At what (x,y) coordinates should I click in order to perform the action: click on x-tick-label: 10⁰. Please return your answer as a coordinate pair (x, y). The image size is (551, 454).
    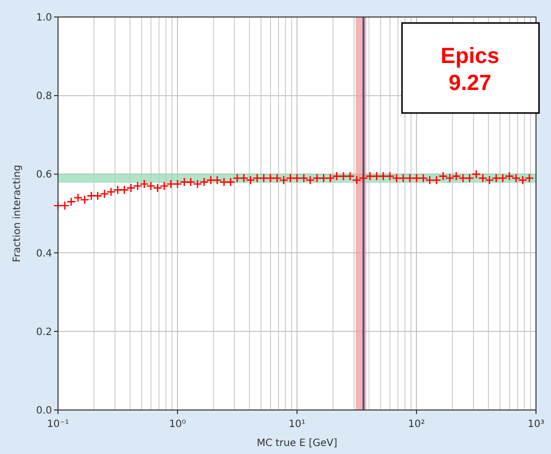
    Looking at the image, I should click on (177, 424).